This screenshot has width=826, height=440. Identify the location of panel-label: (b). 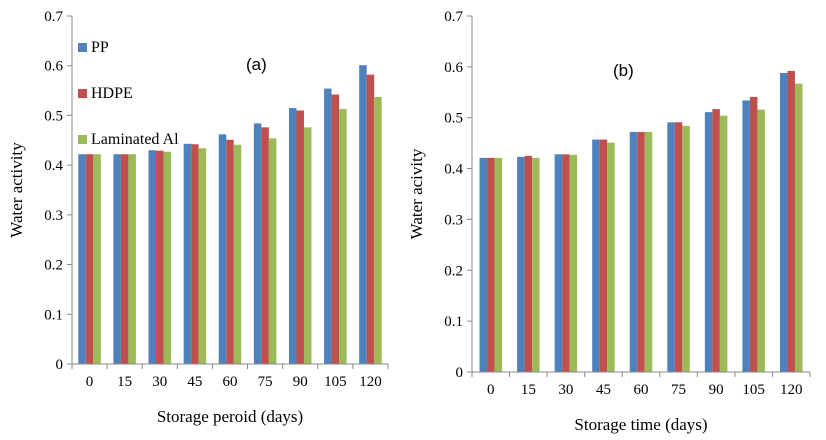
(623, 70).